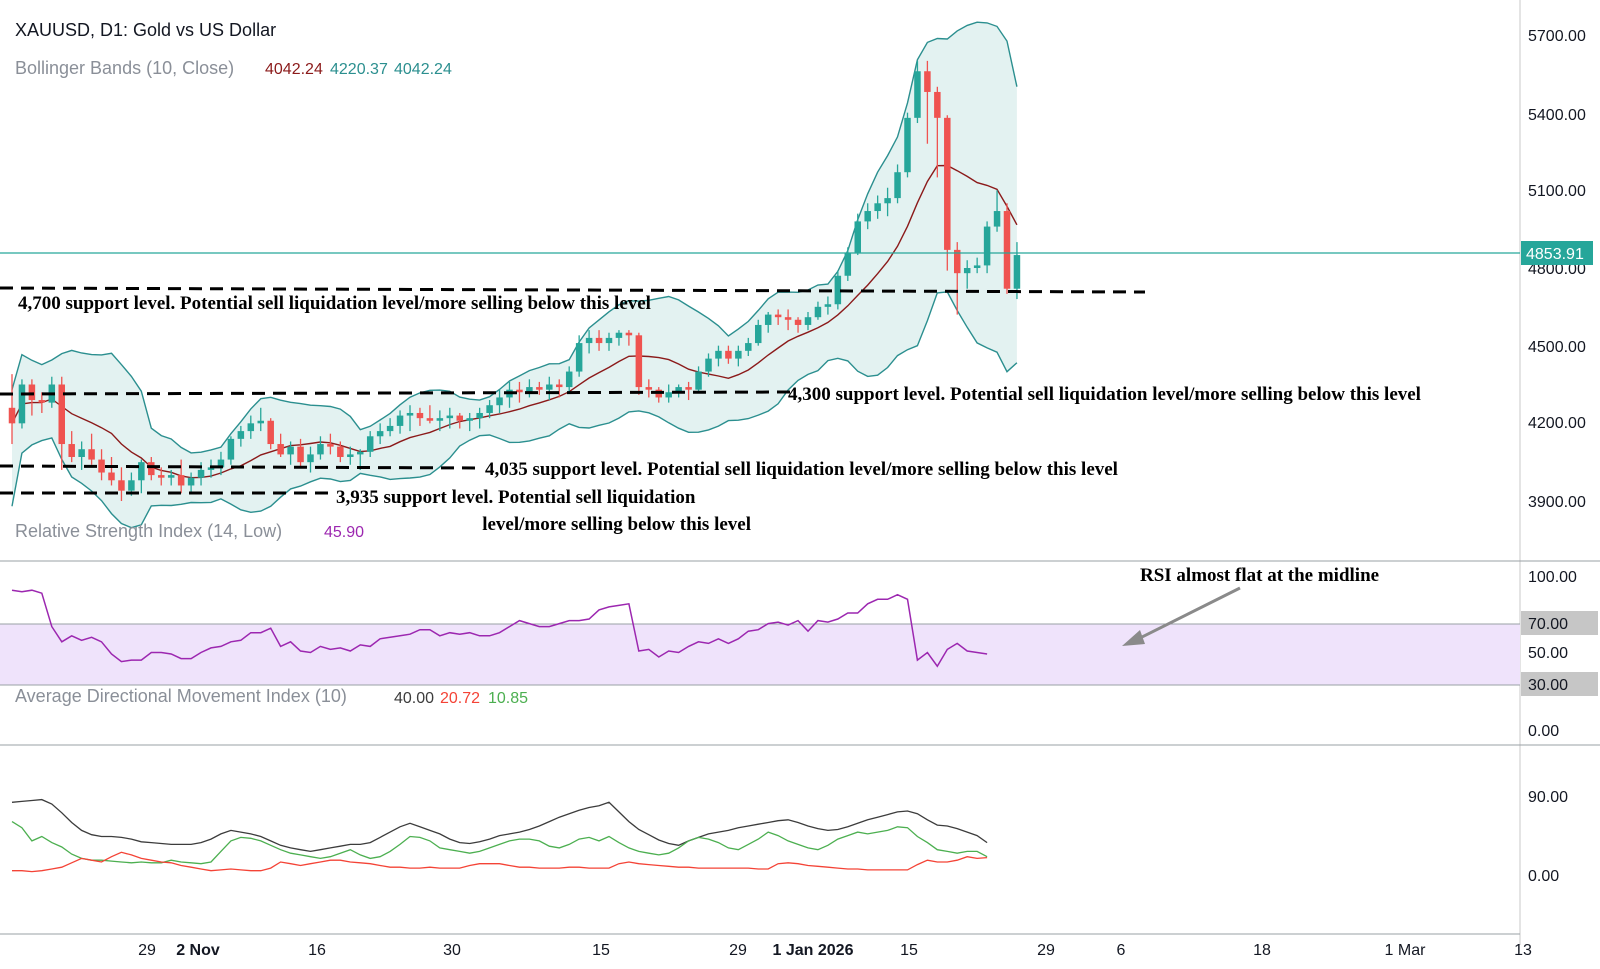 The height and width of the screenshot is (969, 1600). I want to click on di-plus-value: 10.85, so click(508, 698).